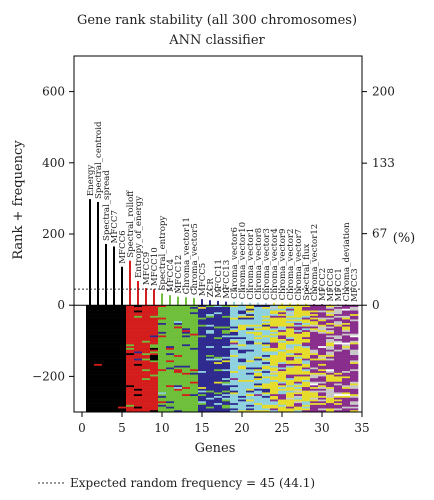 The image size is (434, 500). What do you see at coordinates (131, 224) in the screenshot?
I see `gene-label: Spectral_rolloff` at bounding box center [131, 224].